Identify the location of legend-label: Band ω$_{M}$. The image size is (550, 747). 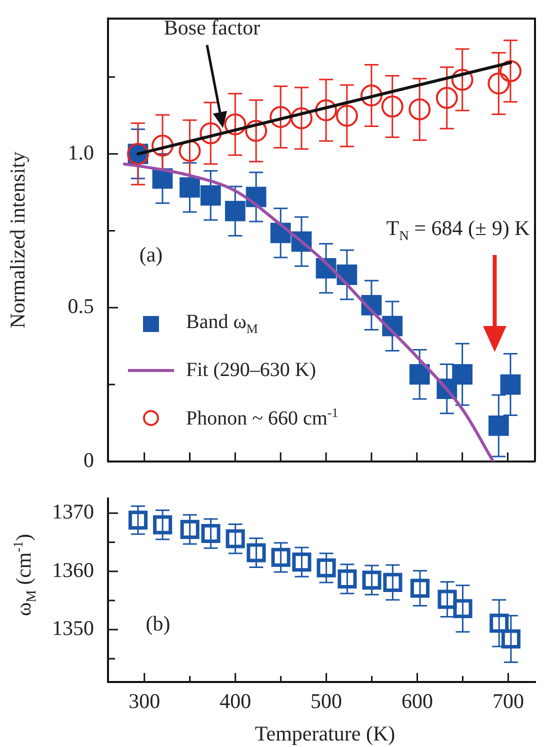
(222, 323).